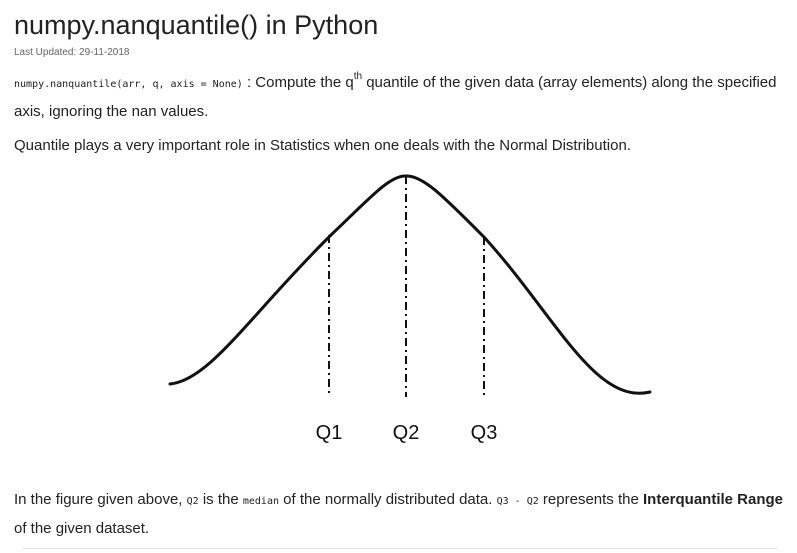 The image size is (797, 553). I want to click on signature-desc-before: Compute the q, so click(304, 82).